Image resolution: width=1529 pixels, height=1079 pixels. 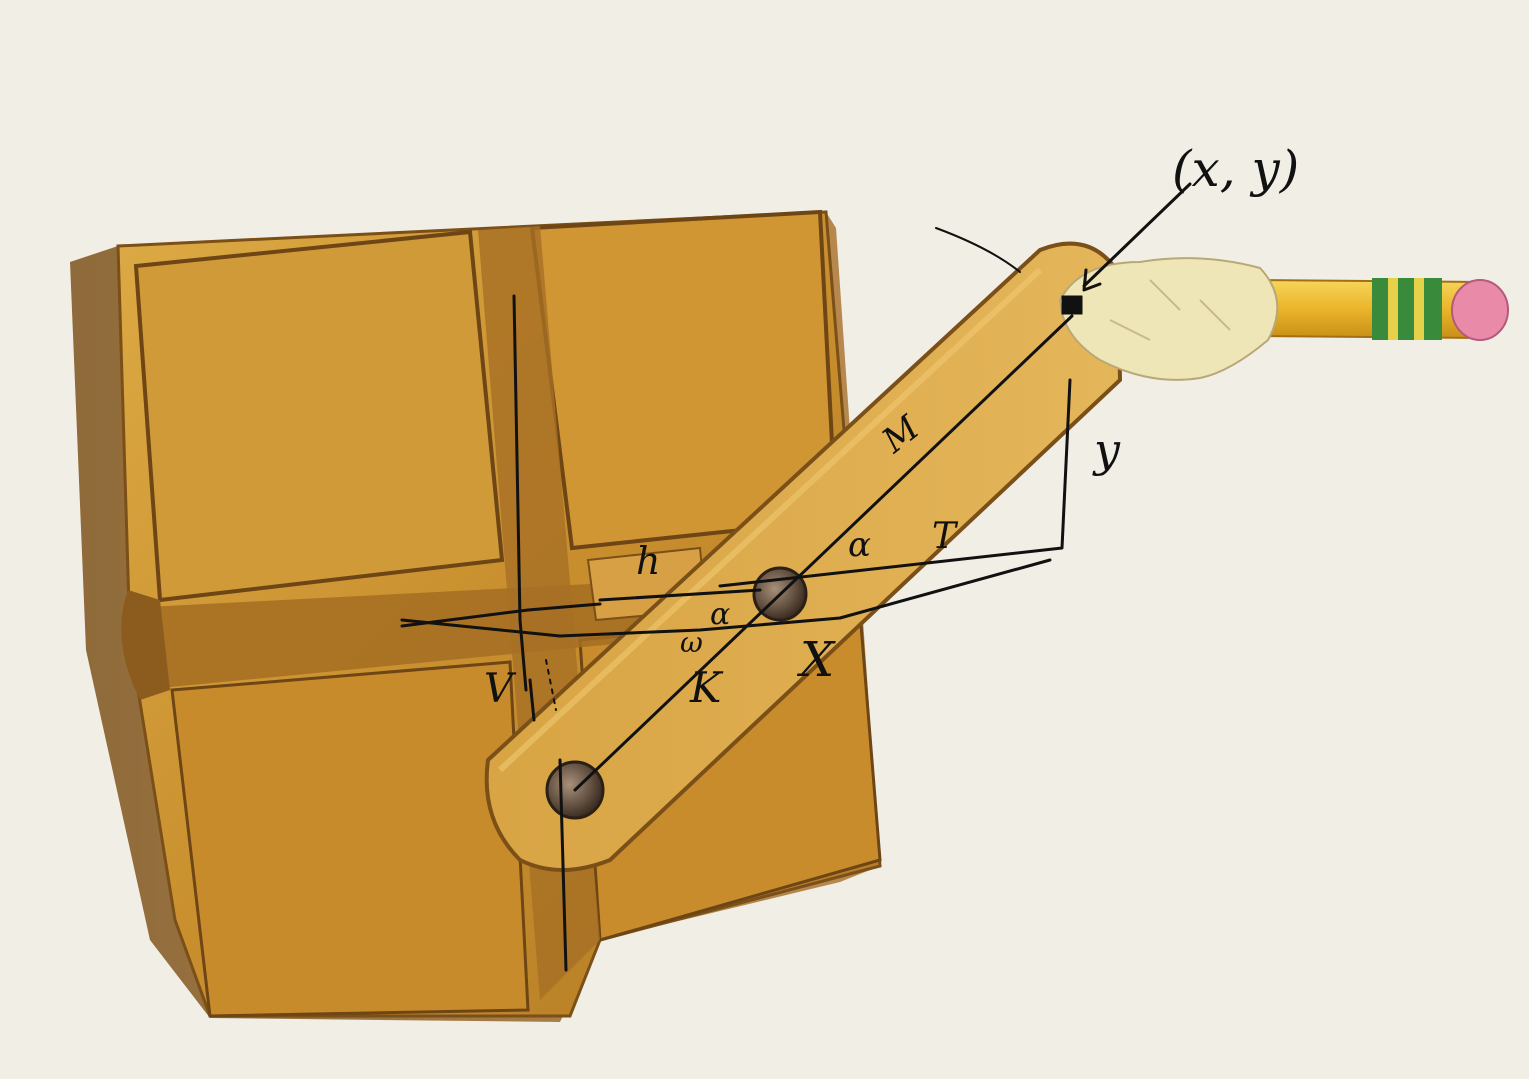 I want to click on block-quadrant-bottom-left, so click(x=350, y=839).